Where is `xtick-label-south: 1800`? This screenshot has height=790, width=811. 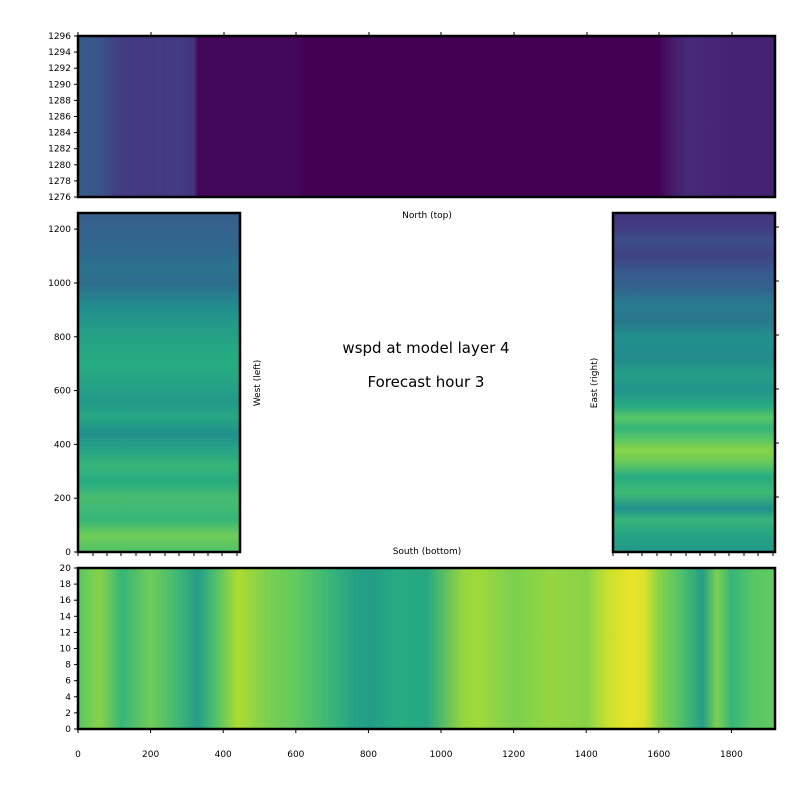 xtick-label-south: 1800 is located at coordinates (731, 755).